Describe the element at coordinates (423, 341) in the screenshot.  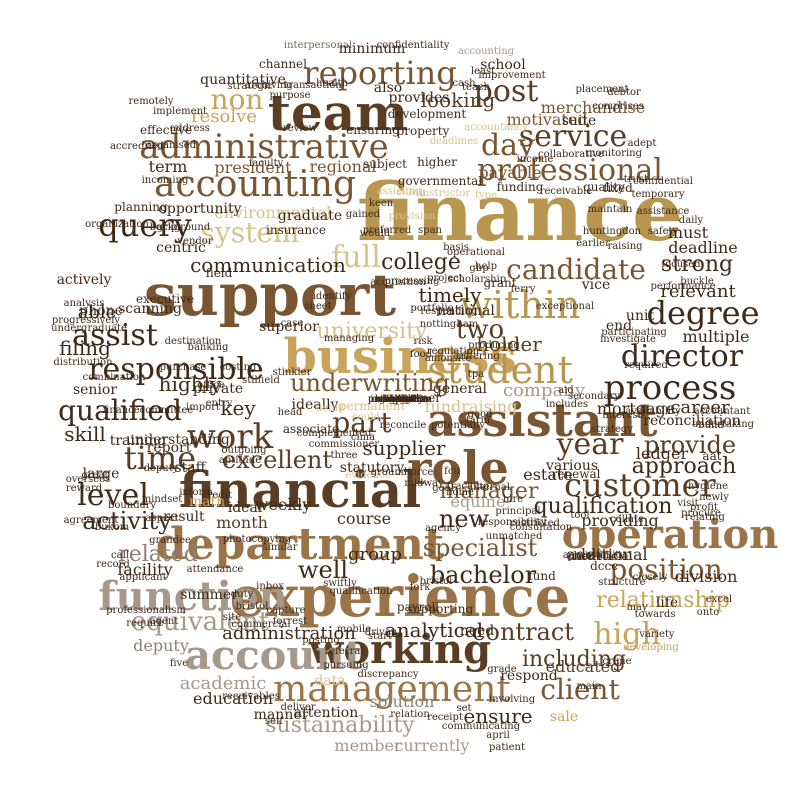
I see `cloud-word: risk` at that location.